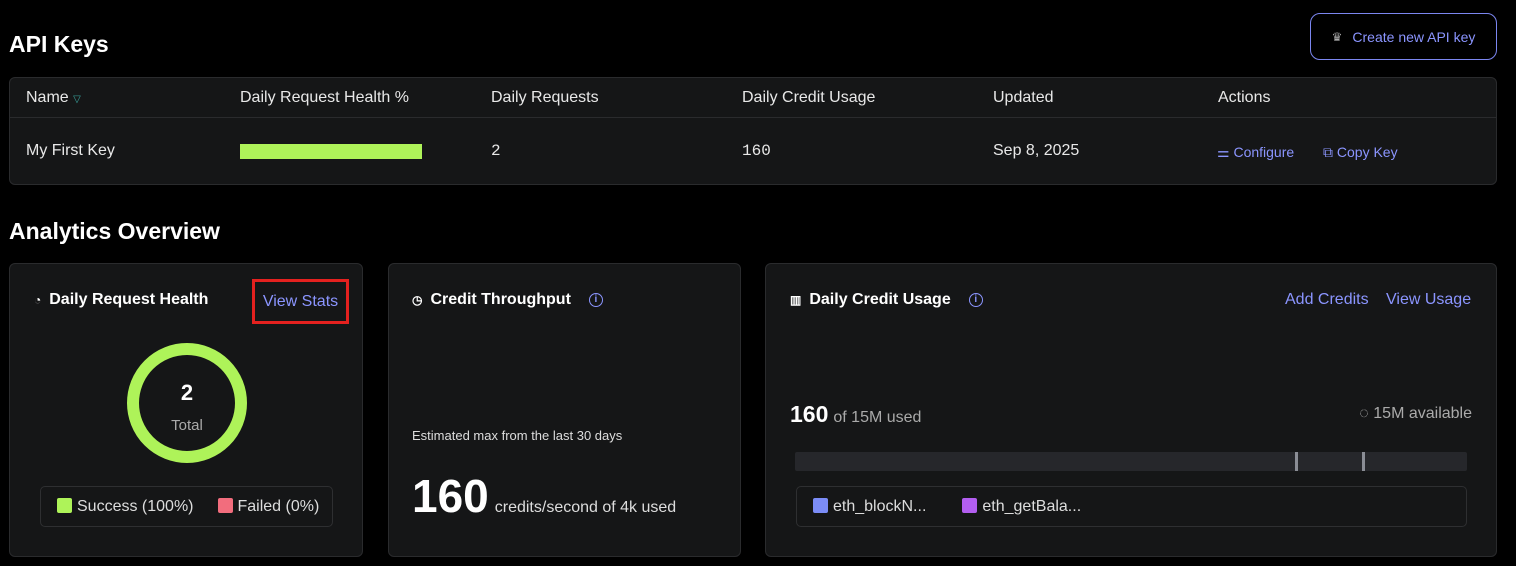 Image resolution: width=1516 pixels, height=566 pixels. What do you see at coordinates (496, 151) in the screenshot?
I see `daily-requests: 2` at bounding box center [496, 151].